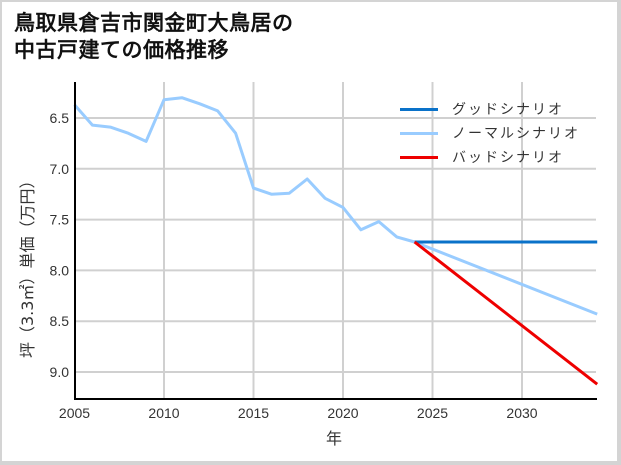  I want to click on legend-label-normal: ノーマルシナリオ, so click(516, 134).